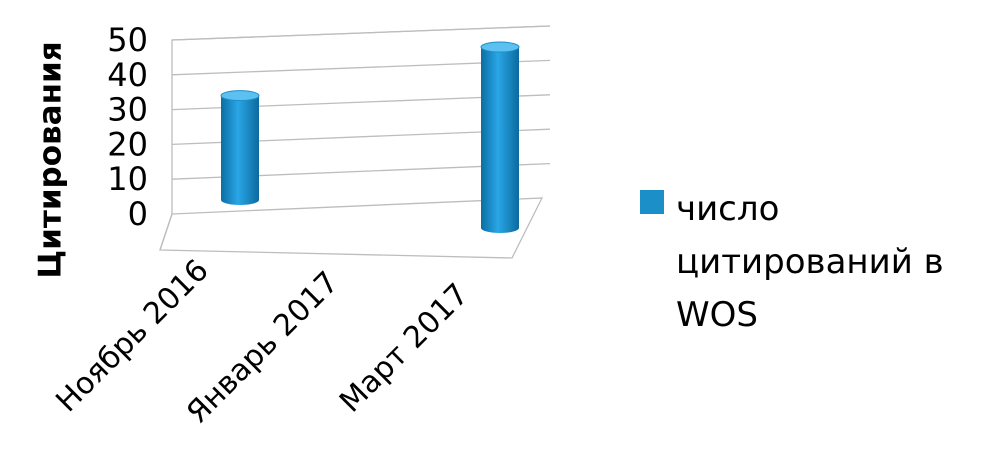 The image size is (982, 474). Describe the element at coordinates (652, 202) in the screenshot. I see `legend-swatch` at that location.